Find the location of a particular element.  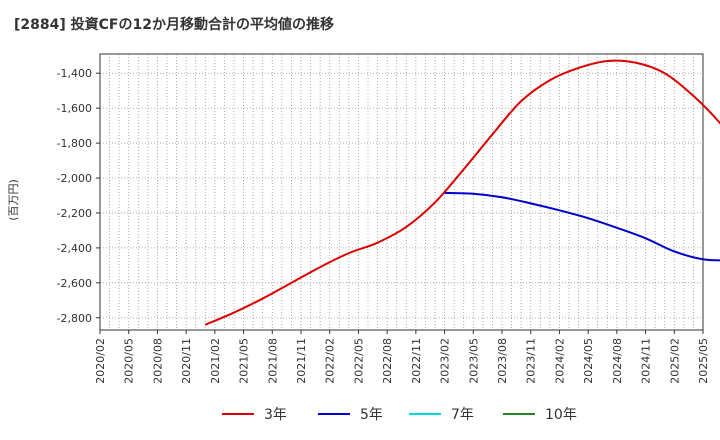

x-tick-label: 2021/08 is located at coordinates (272, 361).